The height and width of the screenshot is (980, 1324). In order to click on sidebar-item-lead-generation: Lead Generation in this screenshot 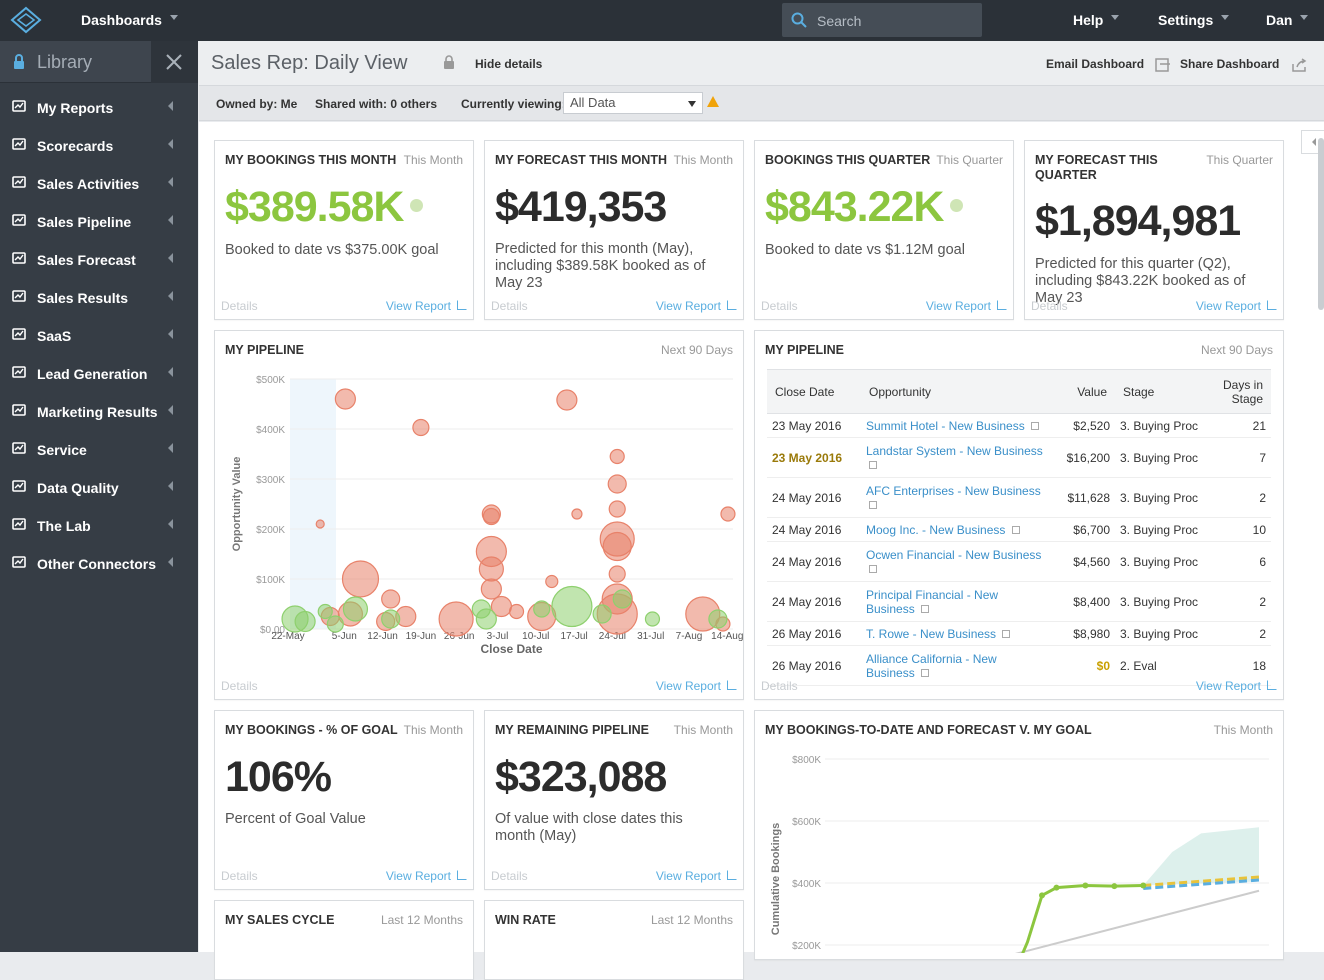, I will do `click(99, 372)`.